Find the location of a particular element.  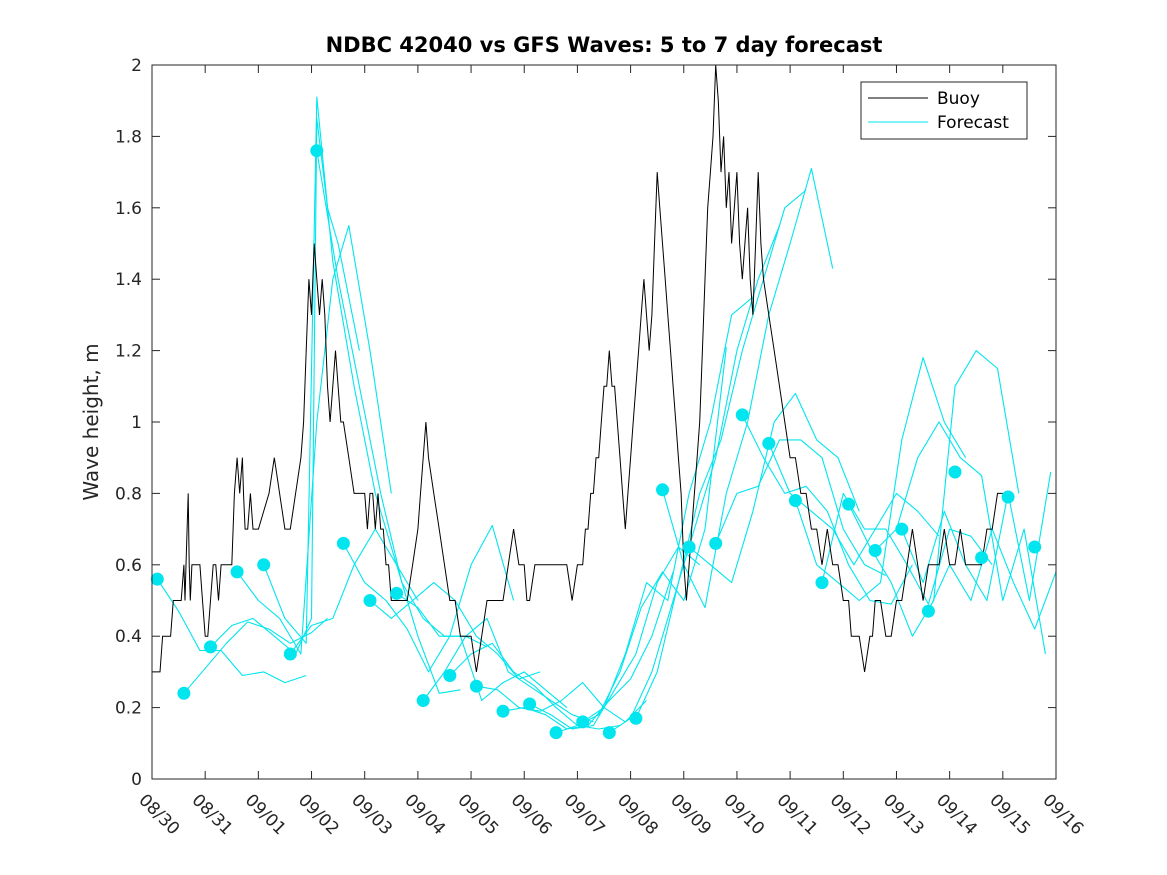

y-axis-label: Wave height, m is located at coordinates (91, 421).